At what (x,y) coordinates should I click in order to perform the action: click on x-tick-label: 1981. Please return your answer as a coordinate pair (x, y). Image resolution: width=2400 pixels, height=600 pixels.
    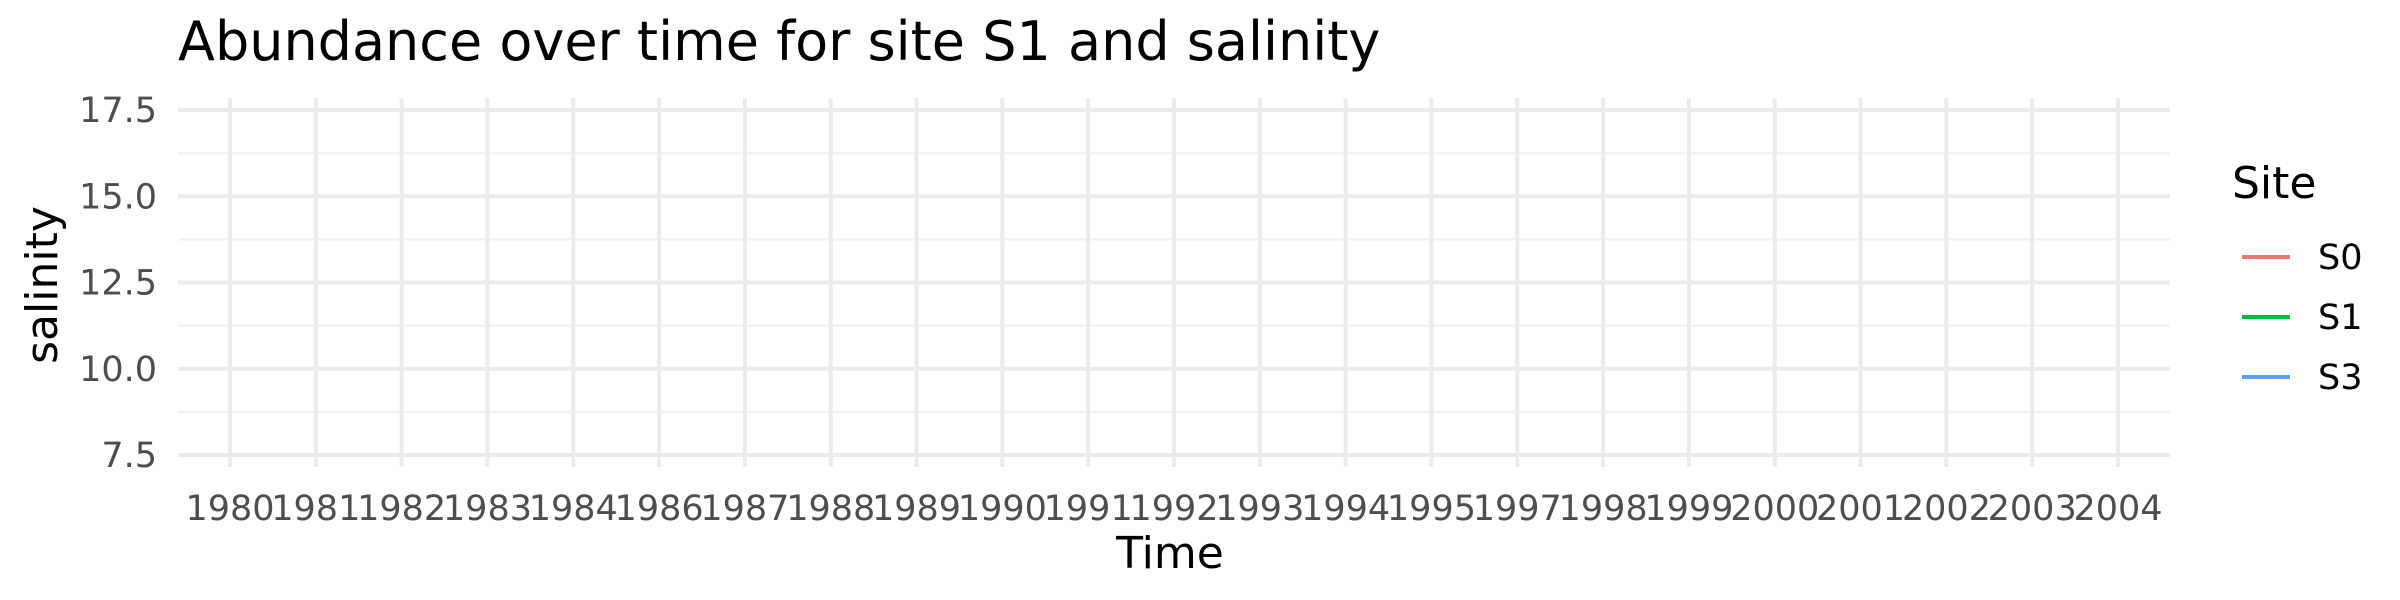
    Looking at the image, I should click on (315, 509).